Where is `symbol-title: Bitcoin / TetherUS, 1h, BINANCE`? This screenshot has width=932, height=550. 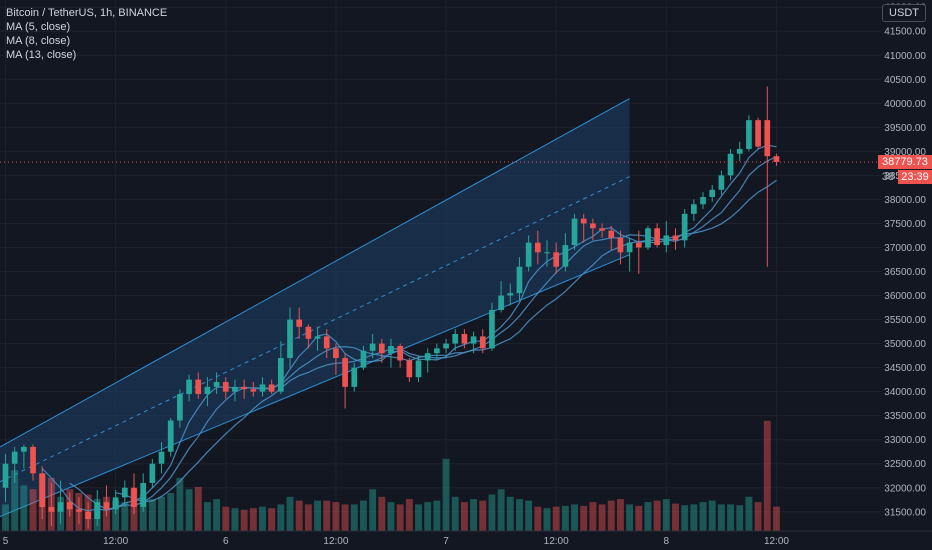 symbol-title: Bitcoin / TetherUS, 1h, BINANCE is located at coordinates (87, 13).